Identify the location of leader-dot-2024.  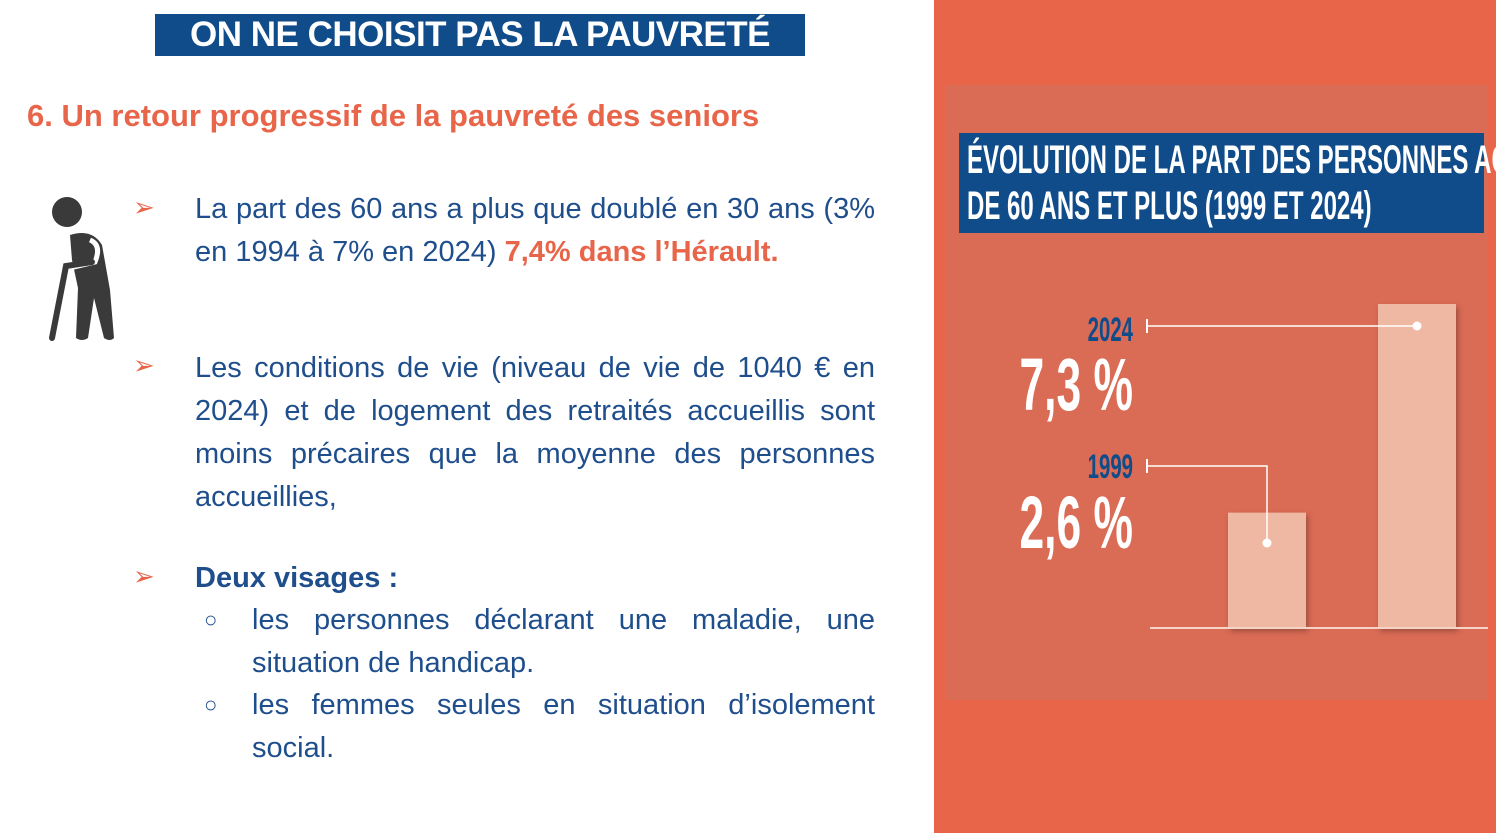
(1417, 326).